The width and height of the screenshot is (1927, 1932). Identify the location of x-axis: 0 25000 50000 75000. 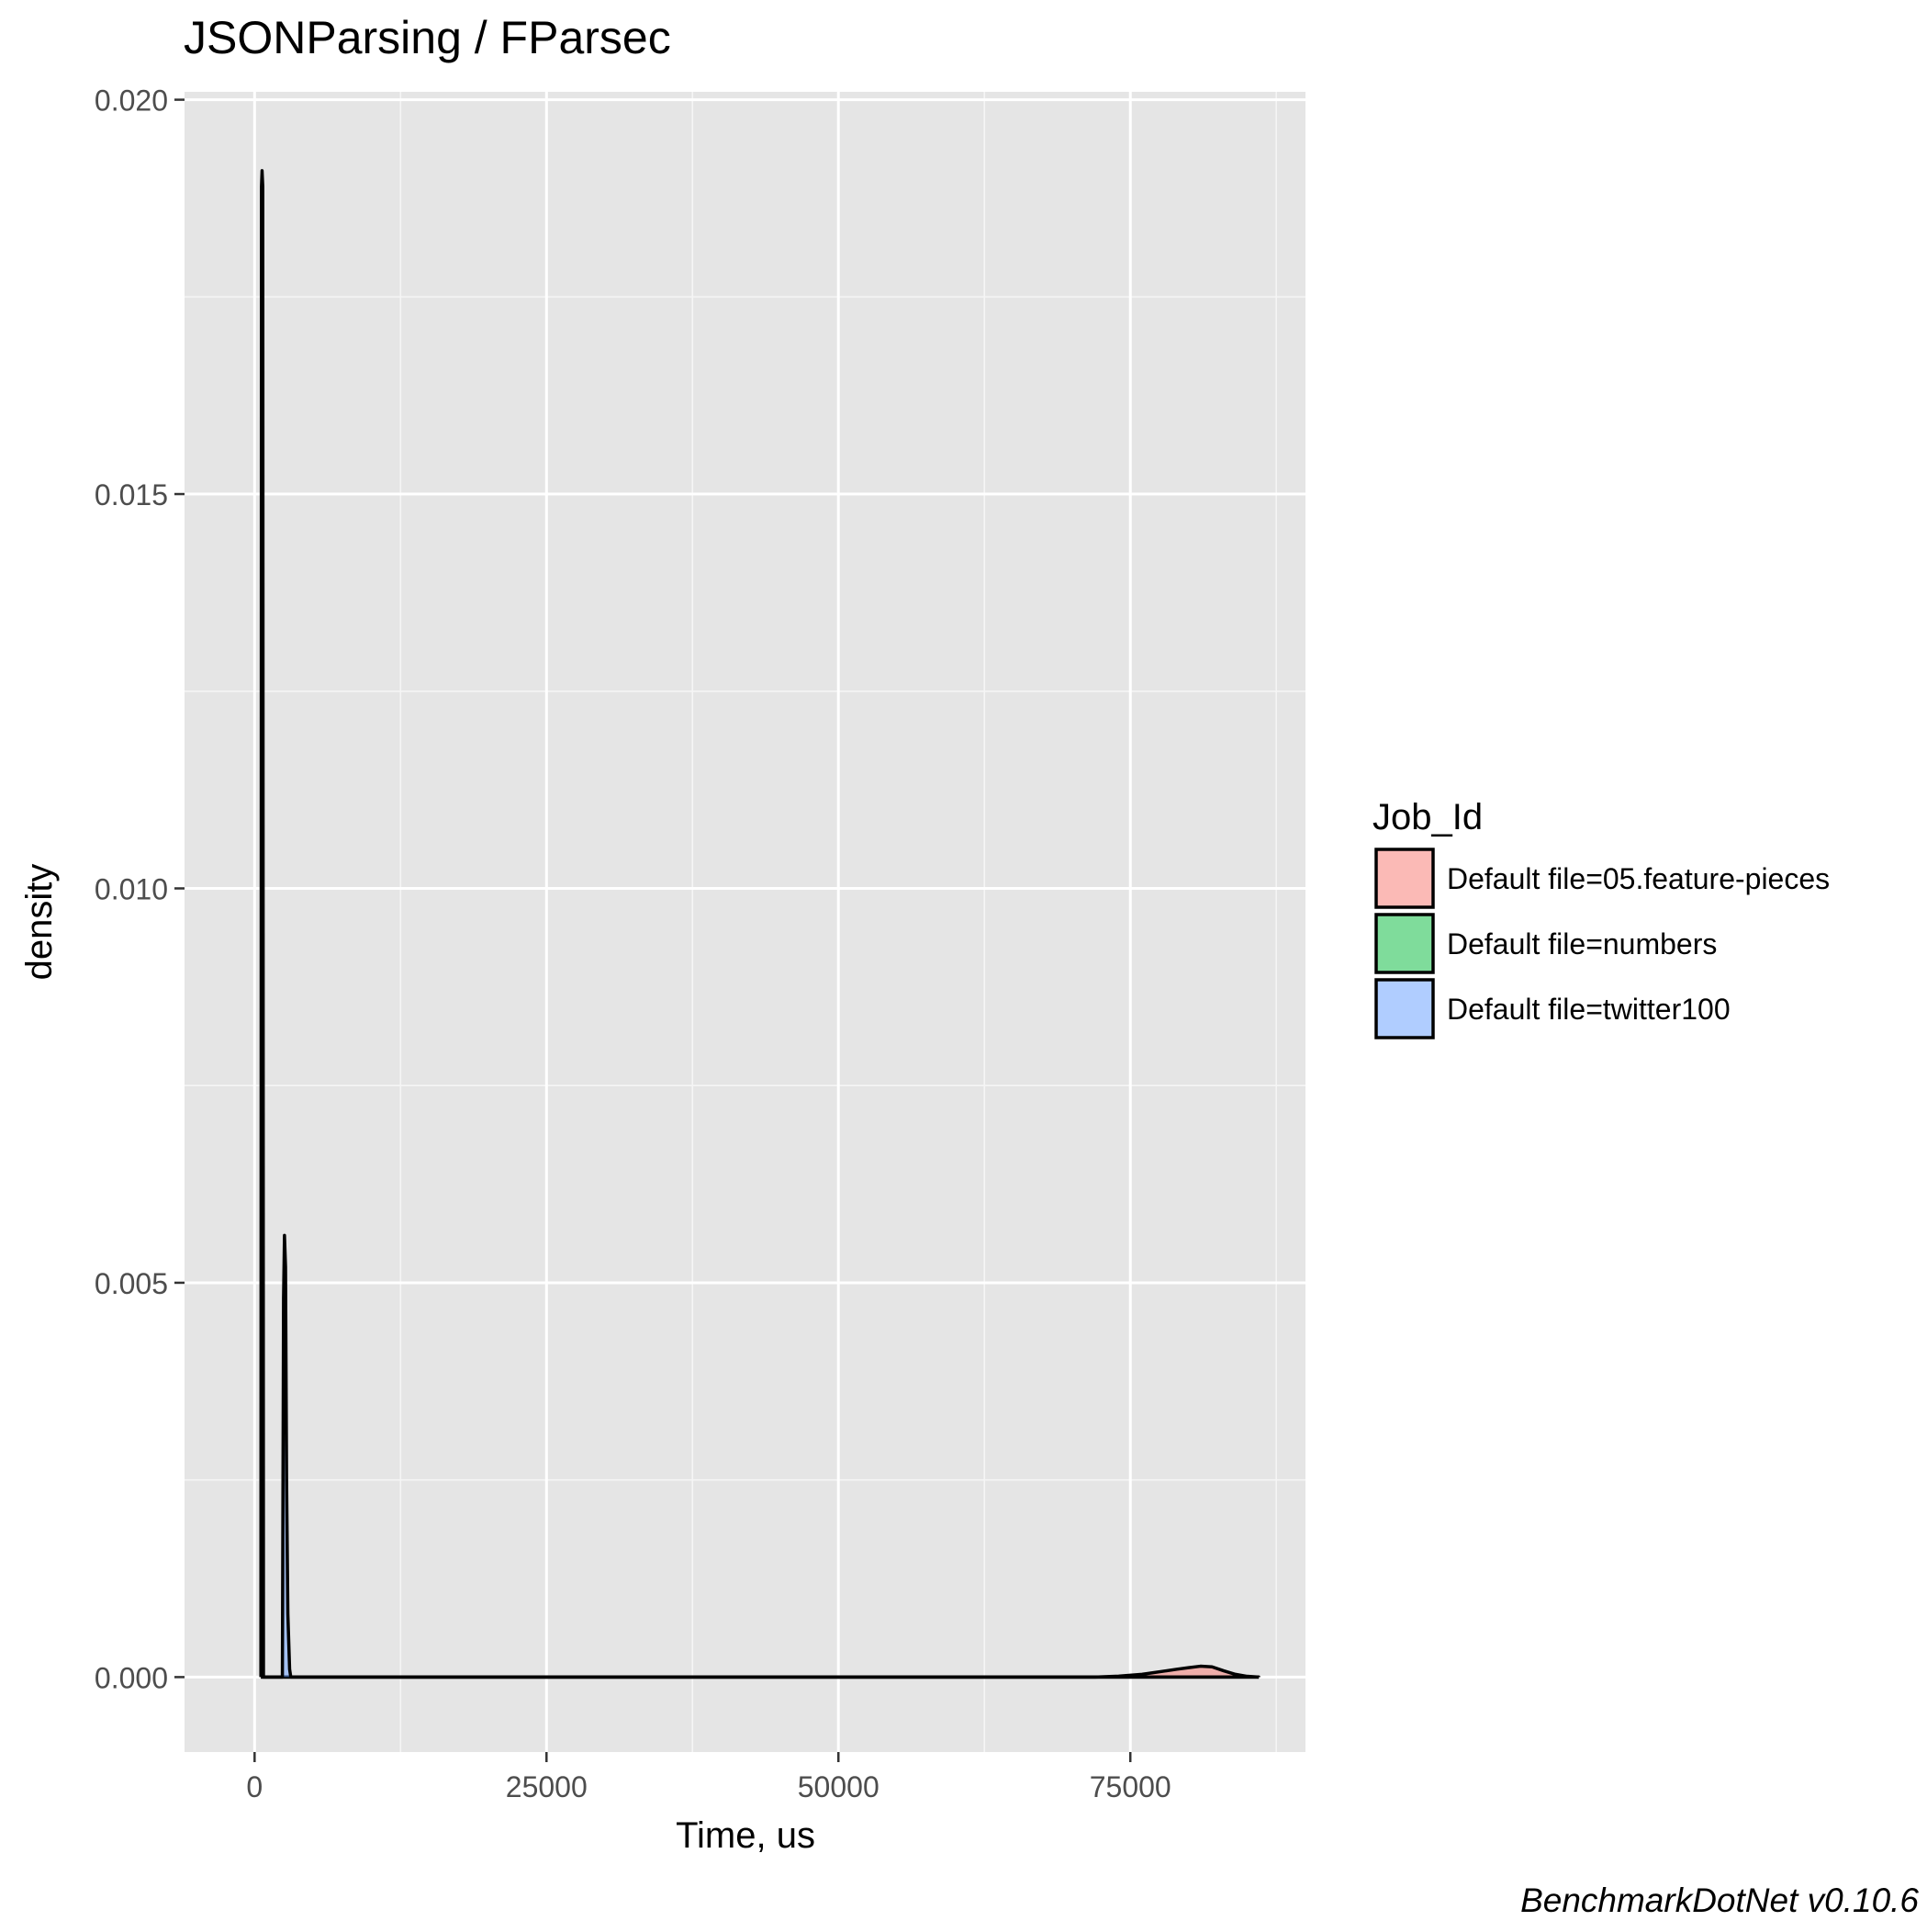
(708, 1777).